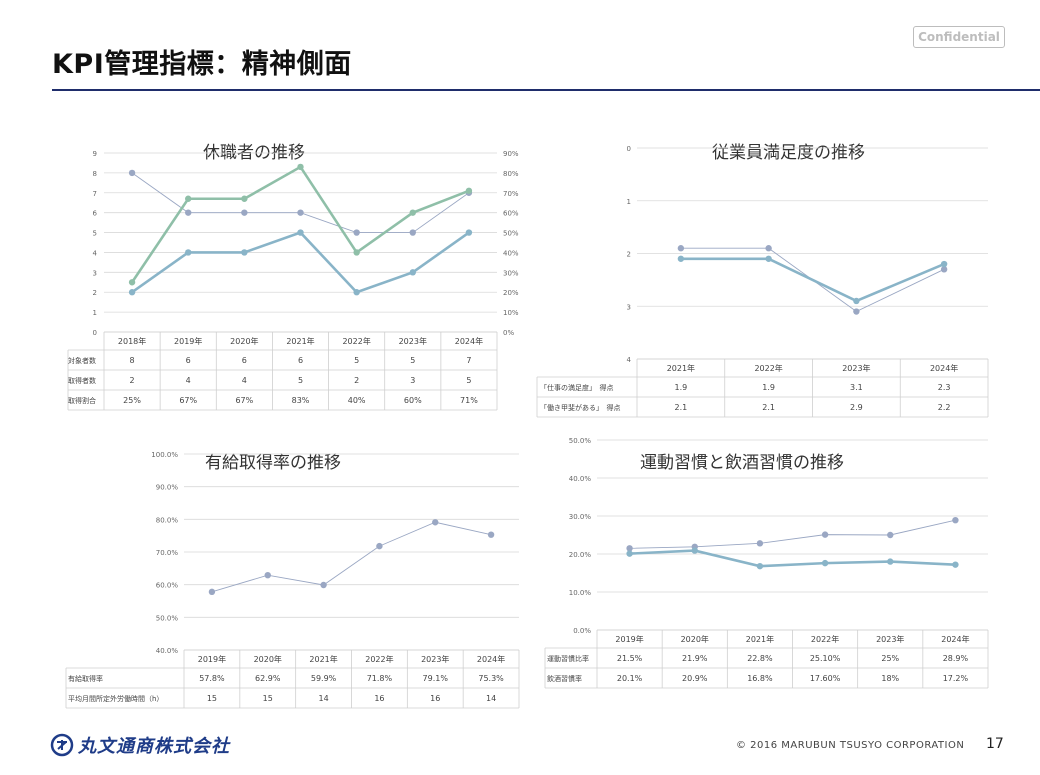 The width and height of the screenshot is (1040, 775). What do you see at coordinates (244, 380) in the screenshot?
I see `table-cell: 4` at bounding box center [244, 380].